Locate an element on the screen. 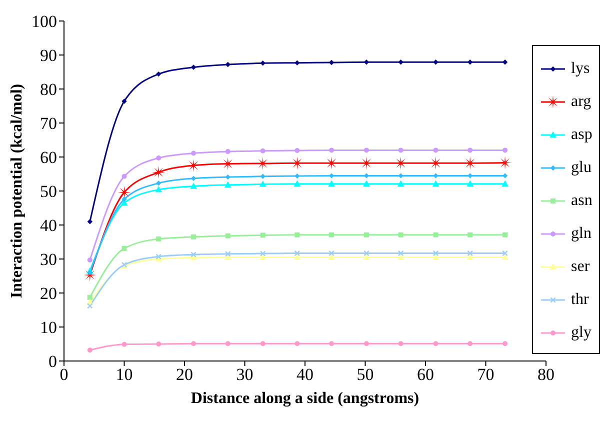 This screenshot has width=608, height=421. x-tick-label: 30 is located at coordinates (245, 374).